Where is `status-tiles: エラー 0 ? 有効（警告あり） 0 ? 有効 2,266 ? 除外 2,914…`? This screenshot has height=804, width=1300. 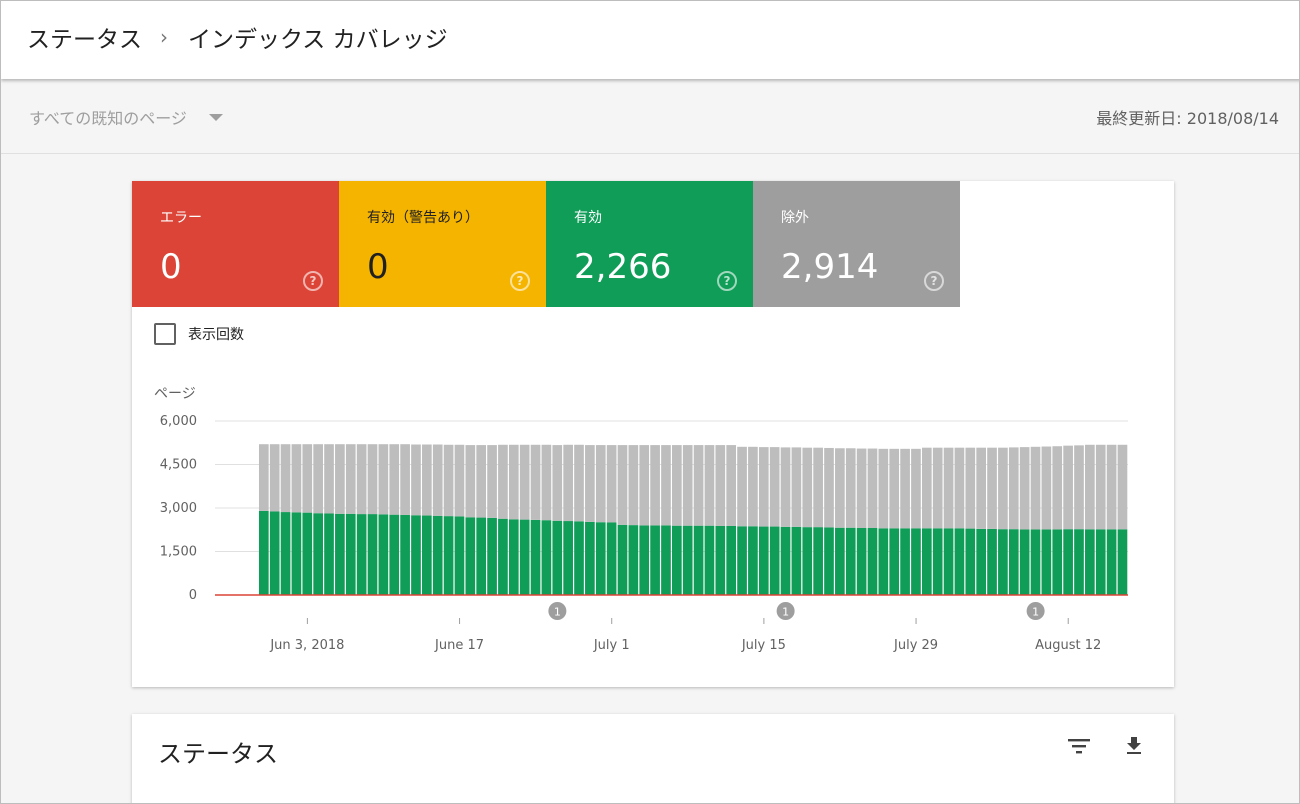 status-tiles: エラー 0 ? 有効（警告あり） 0 ? 有効 2,266 ? 除外 2,914… is located at coordinates (546, 244).